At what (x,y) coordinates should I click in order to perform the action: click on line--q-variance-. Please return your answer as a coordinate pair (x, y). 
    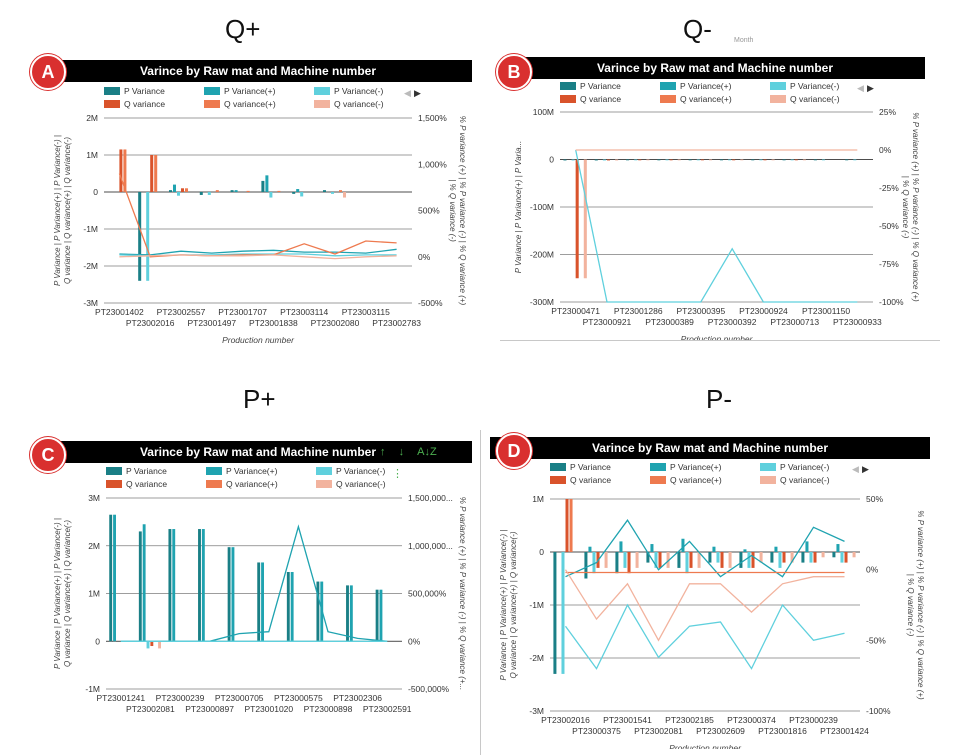
    Looking at the image, I should click on (257, 215).